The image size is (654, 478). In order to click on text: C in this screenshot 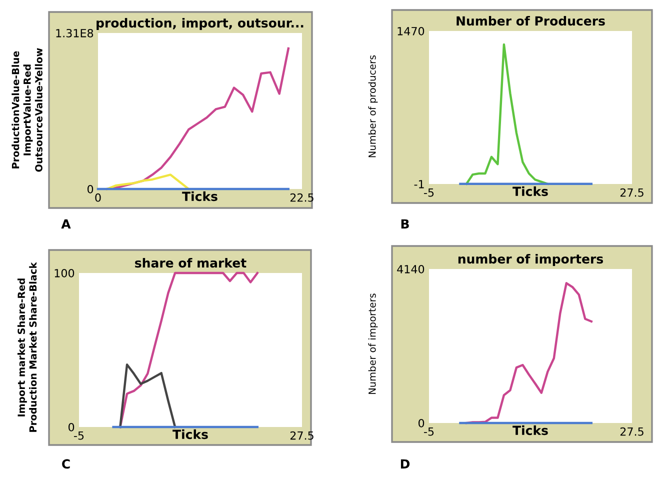, I will do `click(66, 464)`.